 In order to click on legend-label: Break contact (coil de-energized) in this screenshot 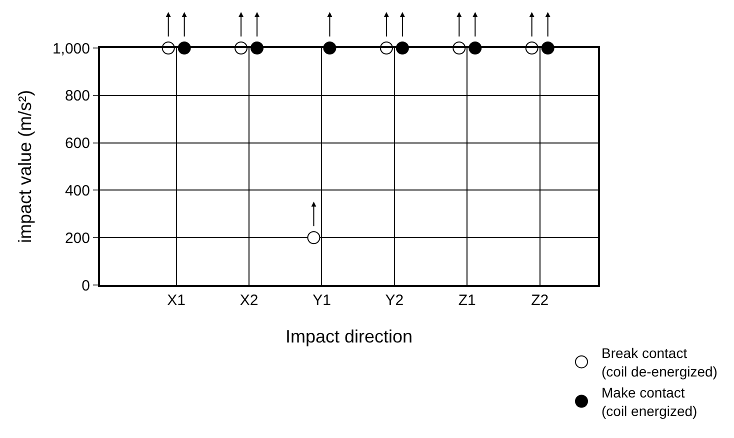, I will do `click(660, 362)`.